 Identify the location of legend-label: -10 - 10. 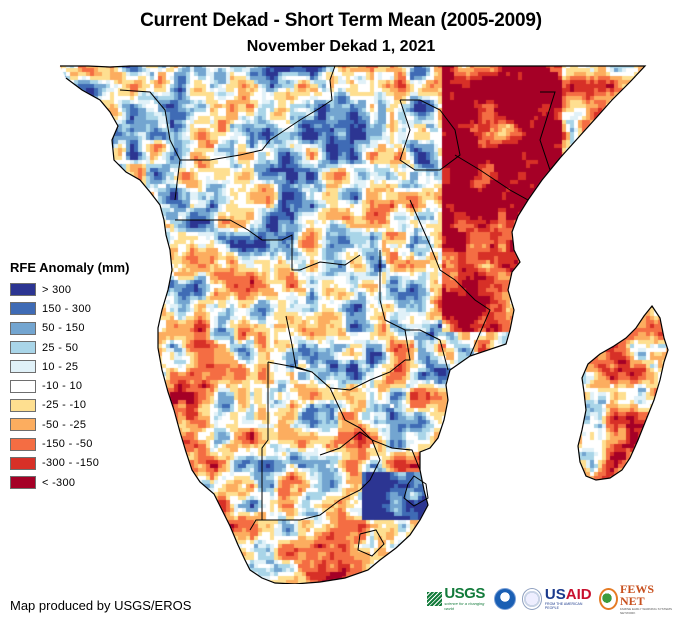
(62, 386).